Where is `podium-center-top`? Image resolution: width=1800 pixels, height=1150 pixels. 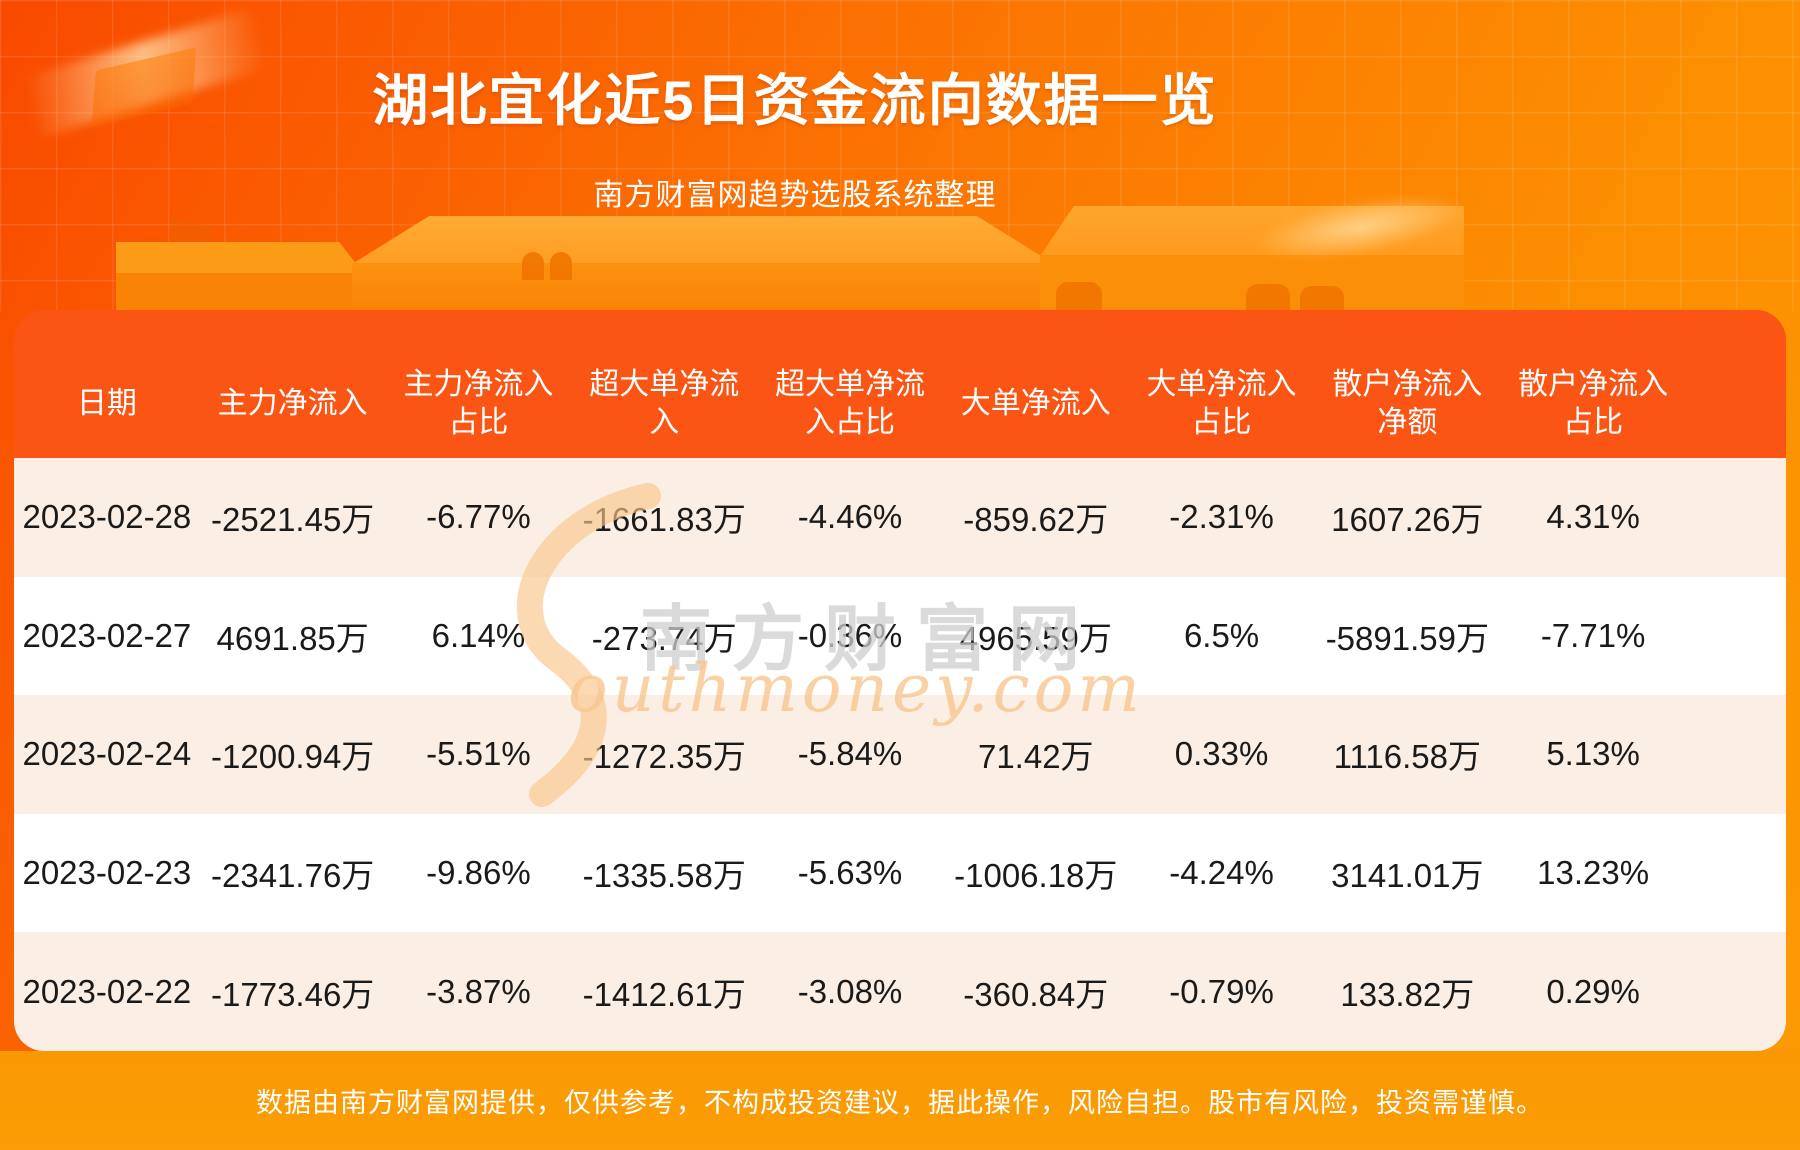
podium-center-top is located at coordinates (703, 240).